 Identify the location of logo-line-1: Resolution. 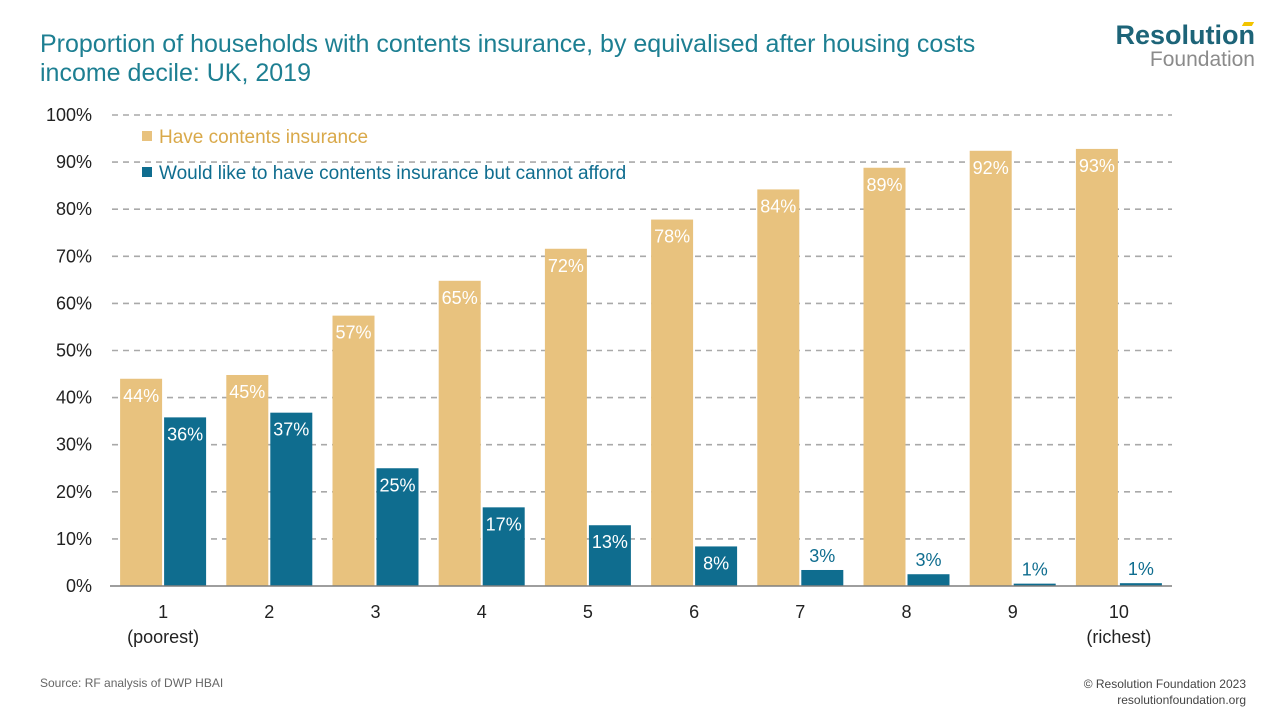
(1186, 35).